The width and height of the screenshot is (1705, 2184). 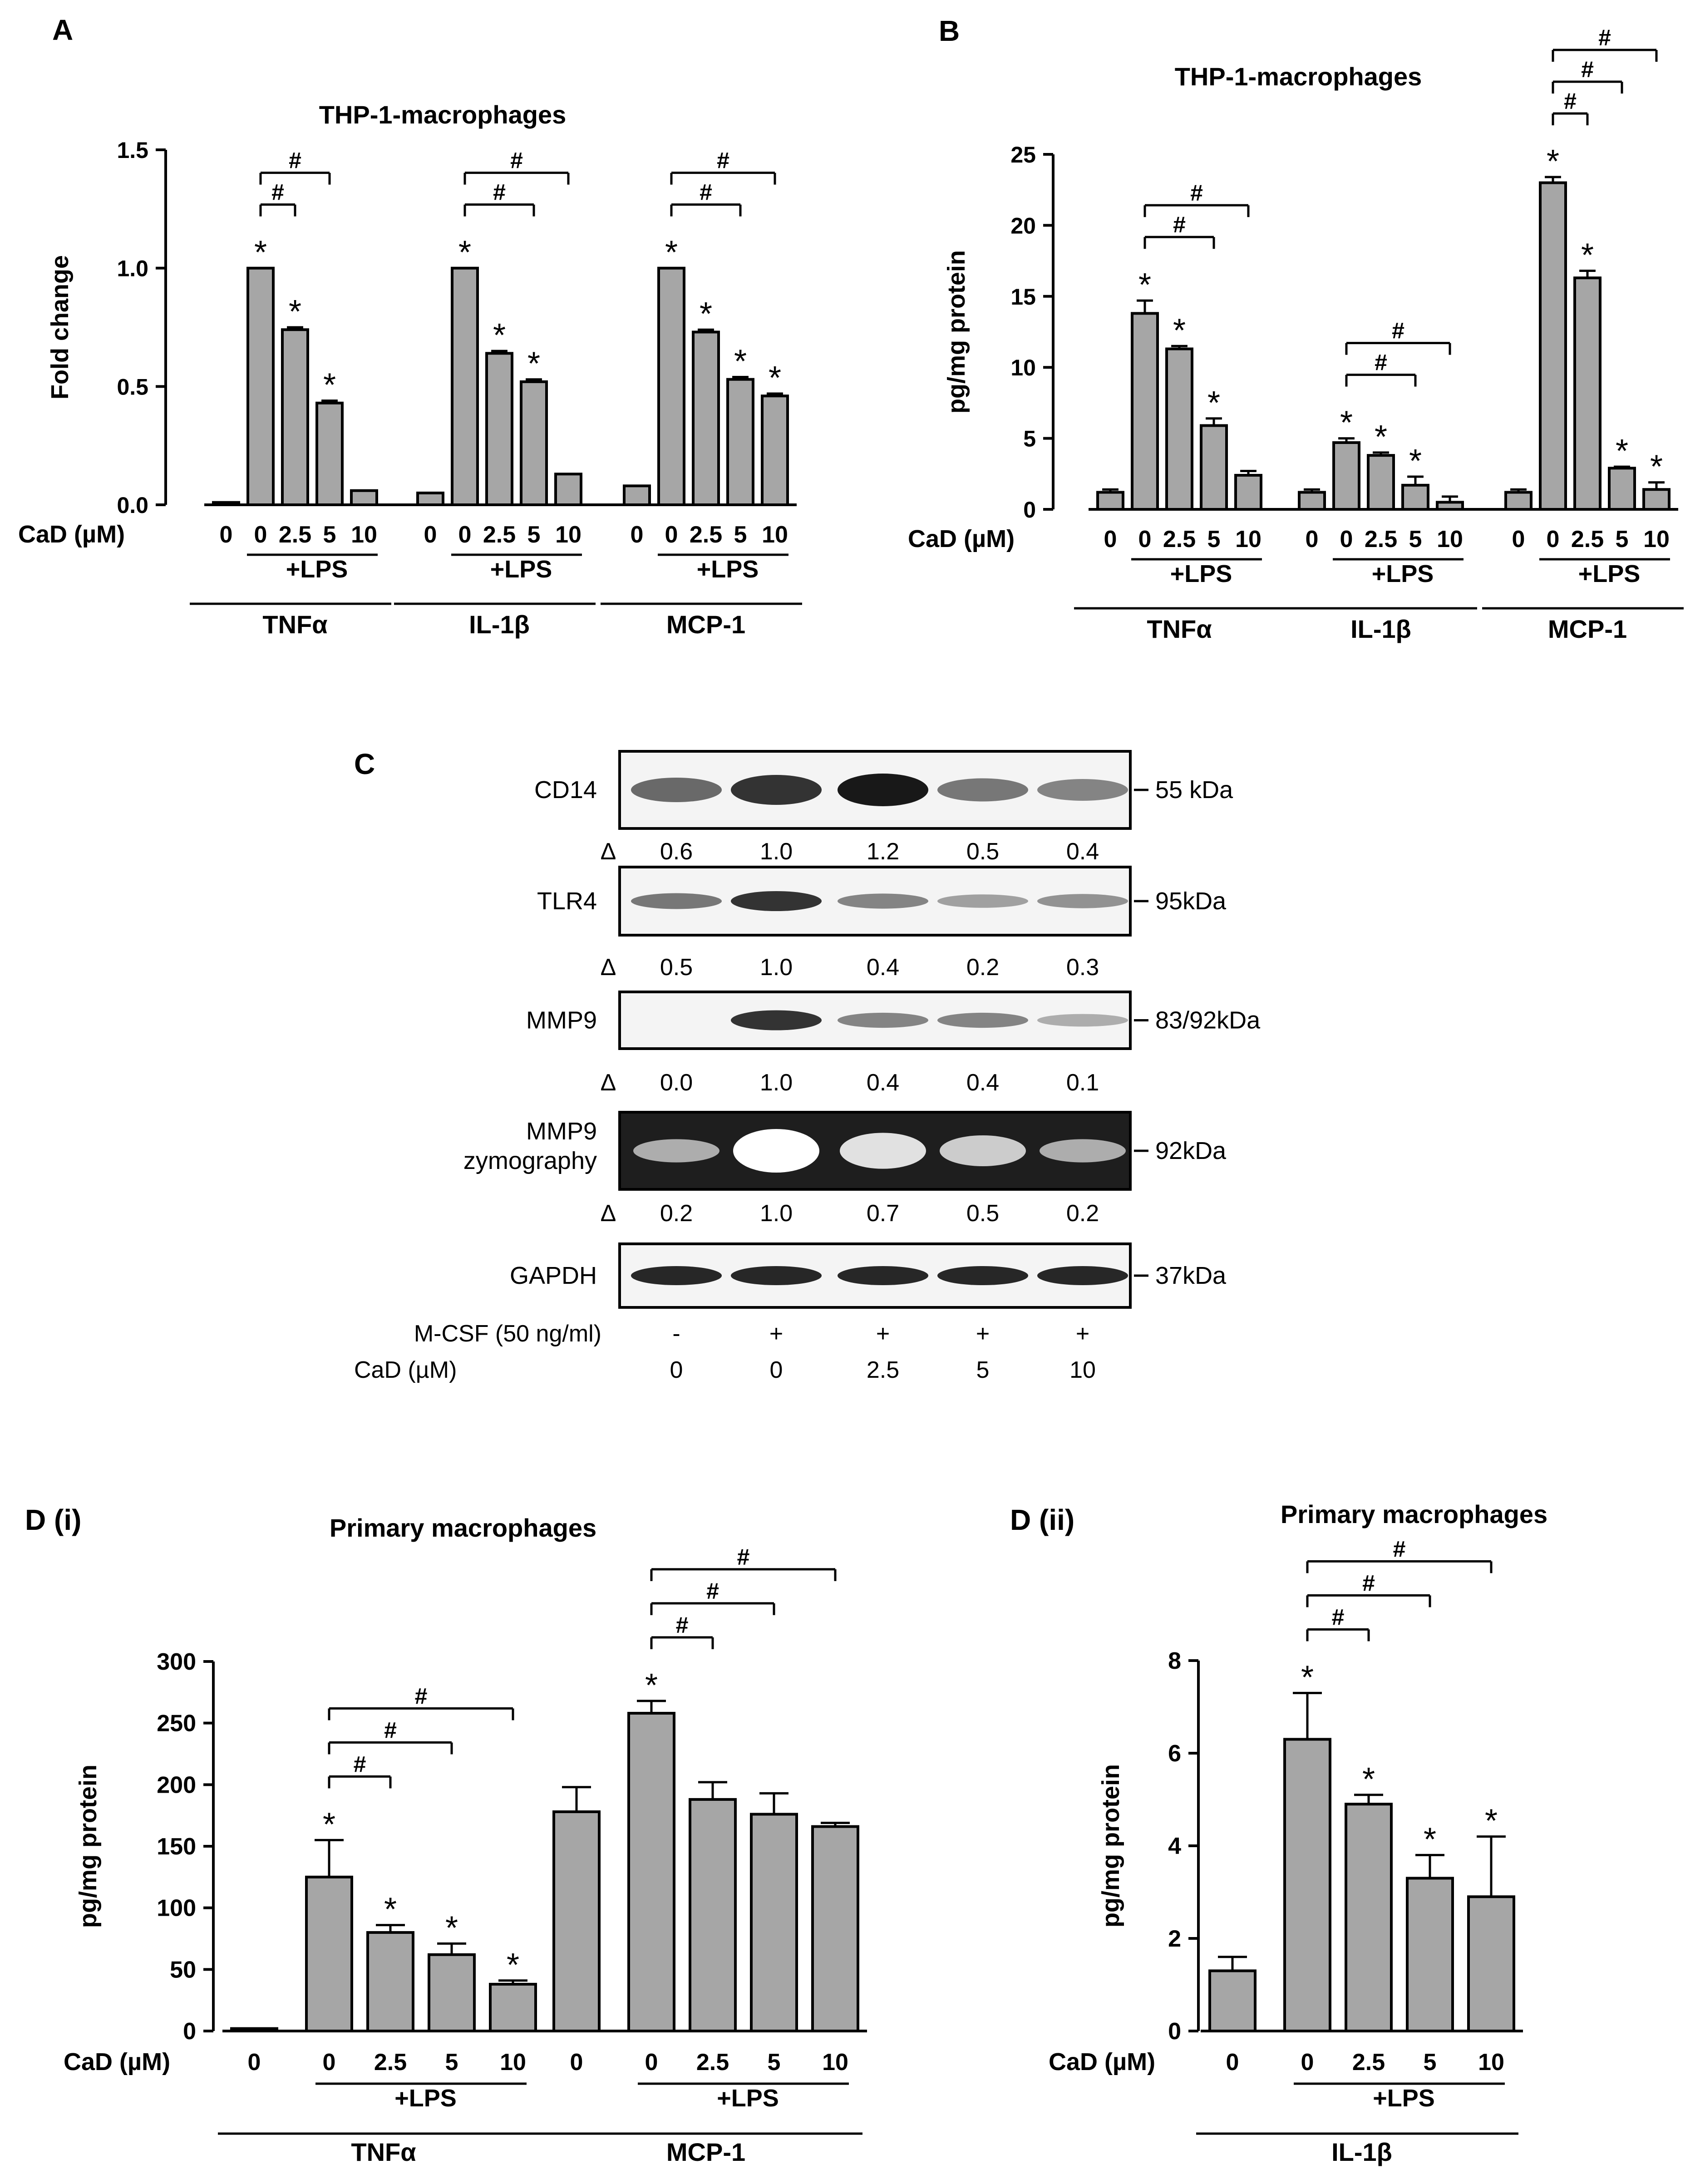 I want to click on quant-value: 0.1, so click(x=1083, y=1083).